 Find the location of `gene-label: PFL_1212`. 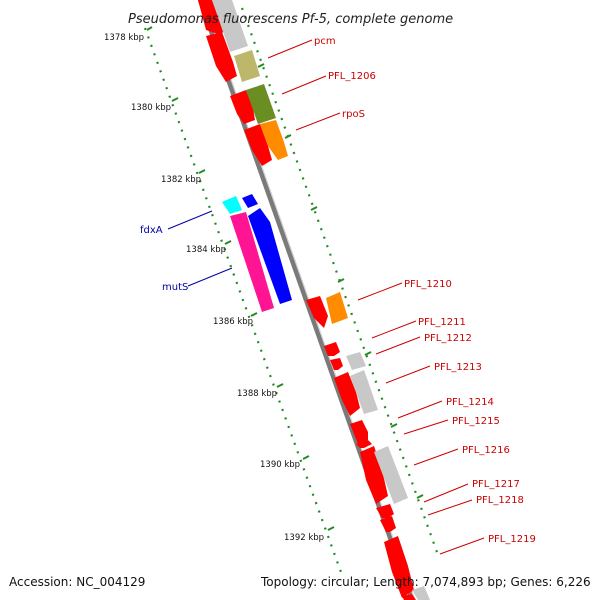

gene-label: PFL_1212 is located at coordinates (448, 338).